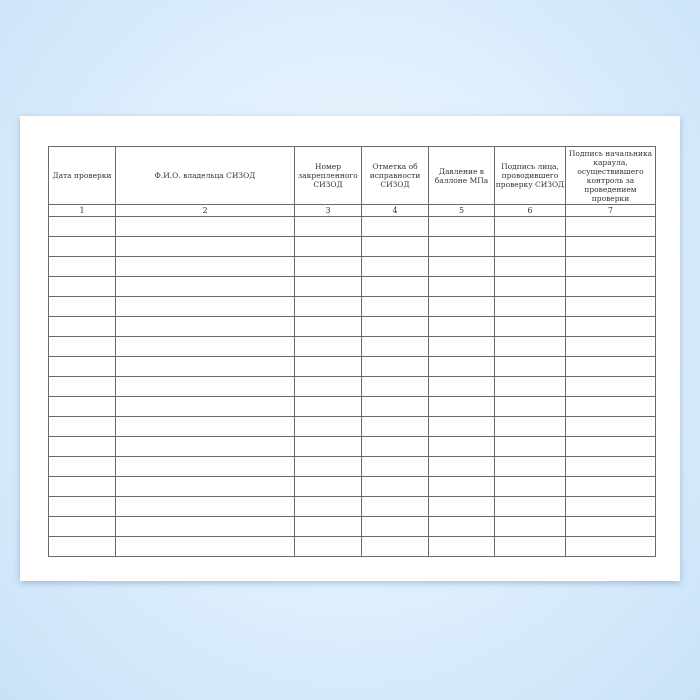 Image resolution: width=700 pixels, height=700 pixels. I want to click on header-date: Дата проверки, so click(82, 175).